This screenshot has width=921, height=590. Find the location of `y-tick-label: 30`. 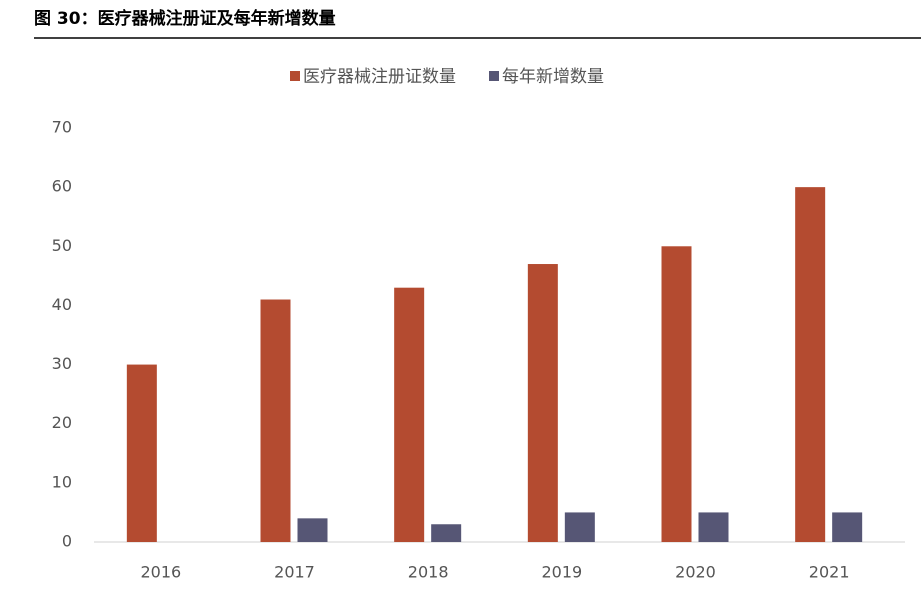

y-tick-label: 30 is located at coordinates (62, 363).